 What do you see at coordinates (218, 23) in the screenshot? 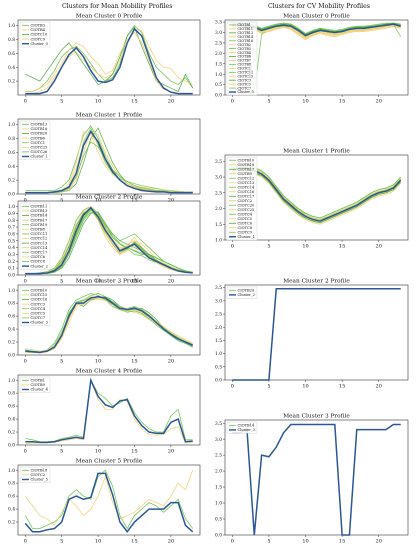
I see `p6-ytick-label: 3.5` at bounding box center [218, 23].